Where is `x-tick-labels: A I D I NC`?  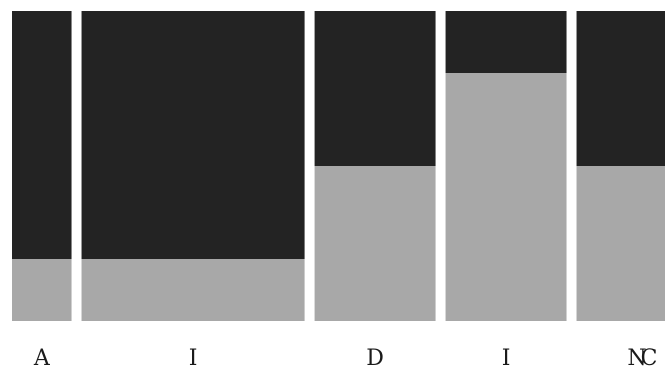 x-tick-labels: A I D I NC is located at coordinates (345, 357).